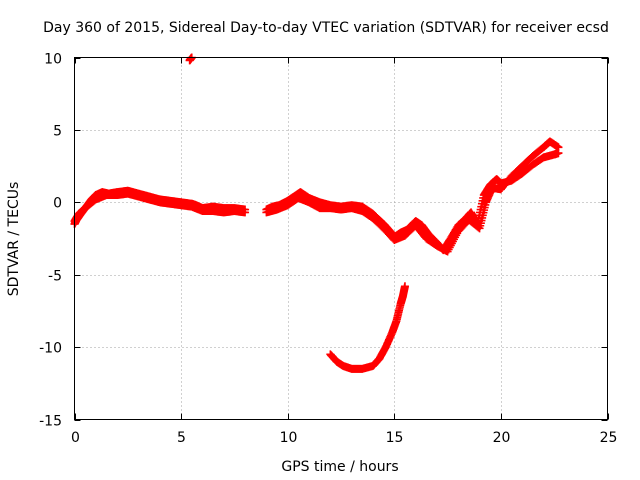 The image size is (640, 480). What do you see at coordinates (395, 438) in the screenshot?
I see `x-tick-label: 15` at bounding box center [395, 438].